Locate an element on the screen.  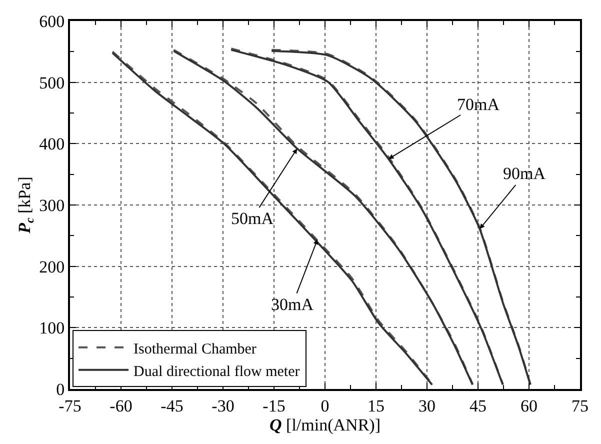
x-axis-title: Q [l/min(ANR)] is located at coordinates (325, 424).